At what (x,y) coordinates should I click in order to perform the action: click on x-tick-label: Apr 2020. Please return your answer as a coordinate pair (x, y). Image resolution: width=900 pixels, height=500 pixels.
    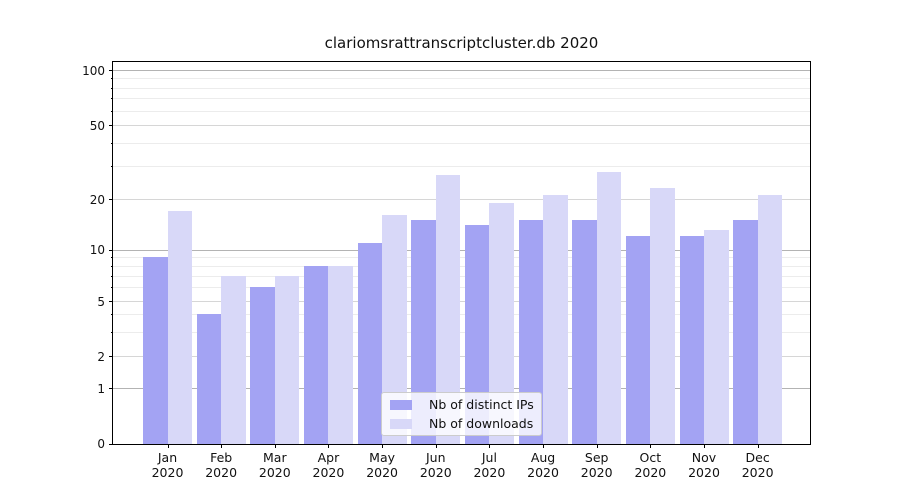
    Looking at the image, I should click on (328, 465).